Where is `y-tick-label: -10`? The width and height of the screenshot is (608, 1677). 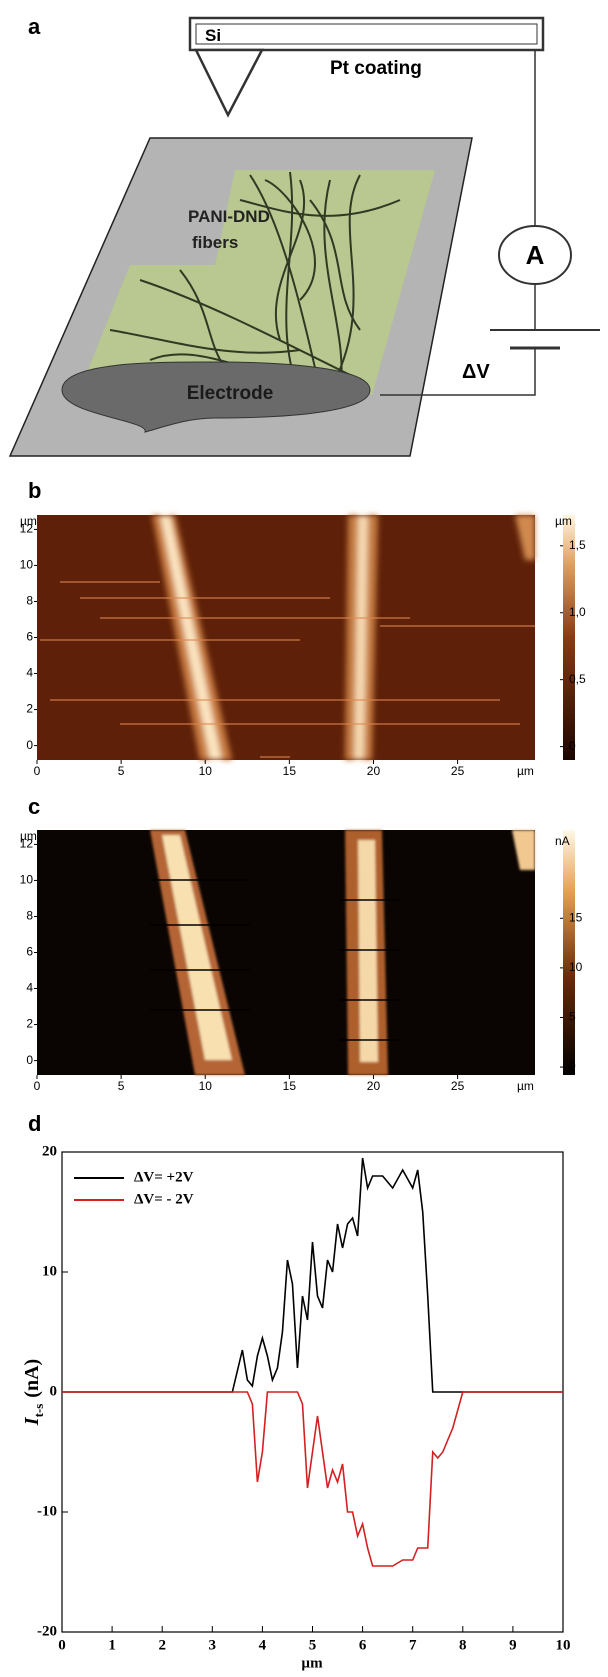 y-tick-label: -10 is located at coordinates (47, 1511).